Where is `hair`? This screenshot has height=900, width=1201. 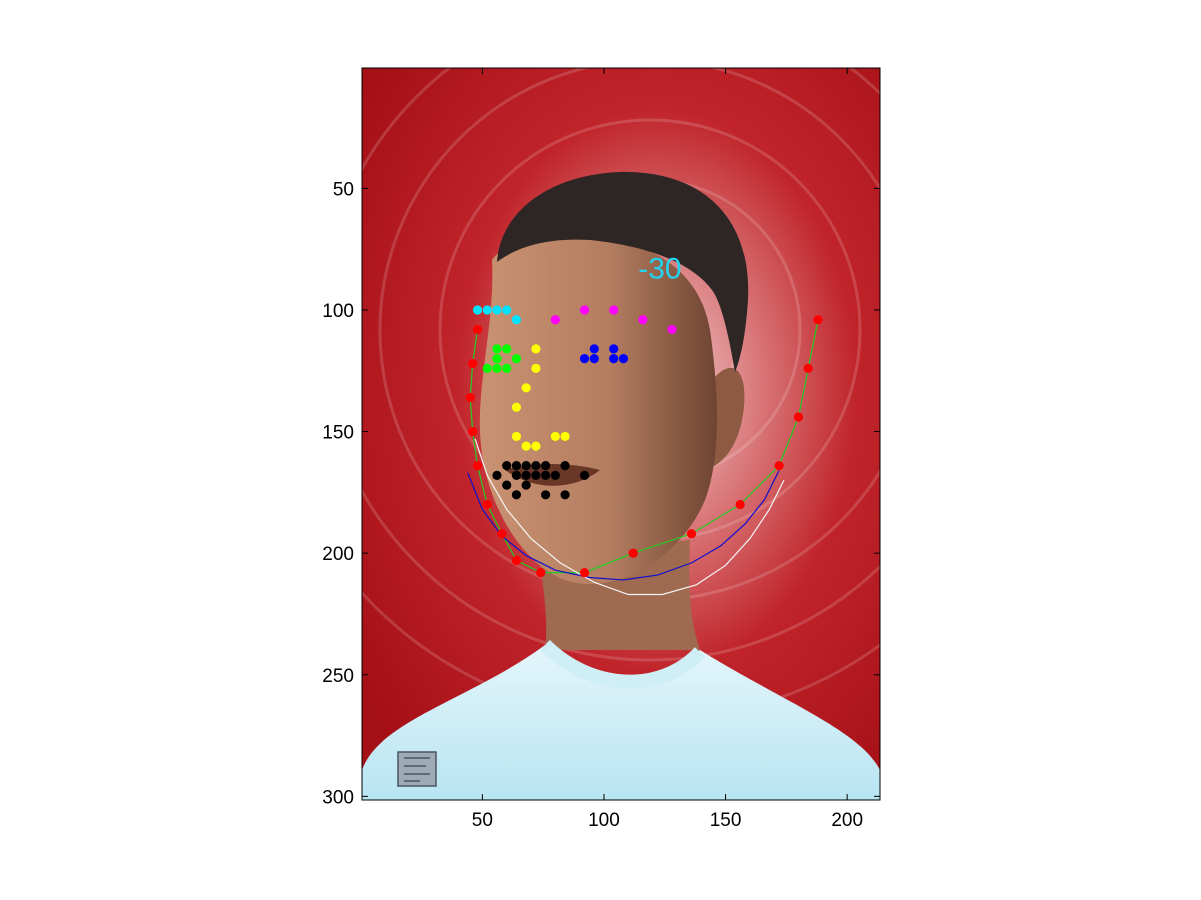
hair is located at coordinates (623, 271).